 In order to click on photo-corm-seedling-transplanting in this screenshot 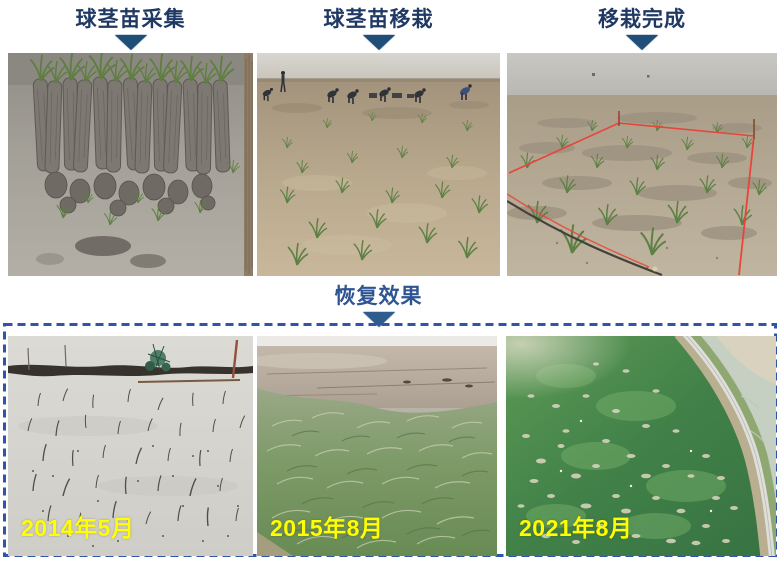, I will do `click(378, 164)`.